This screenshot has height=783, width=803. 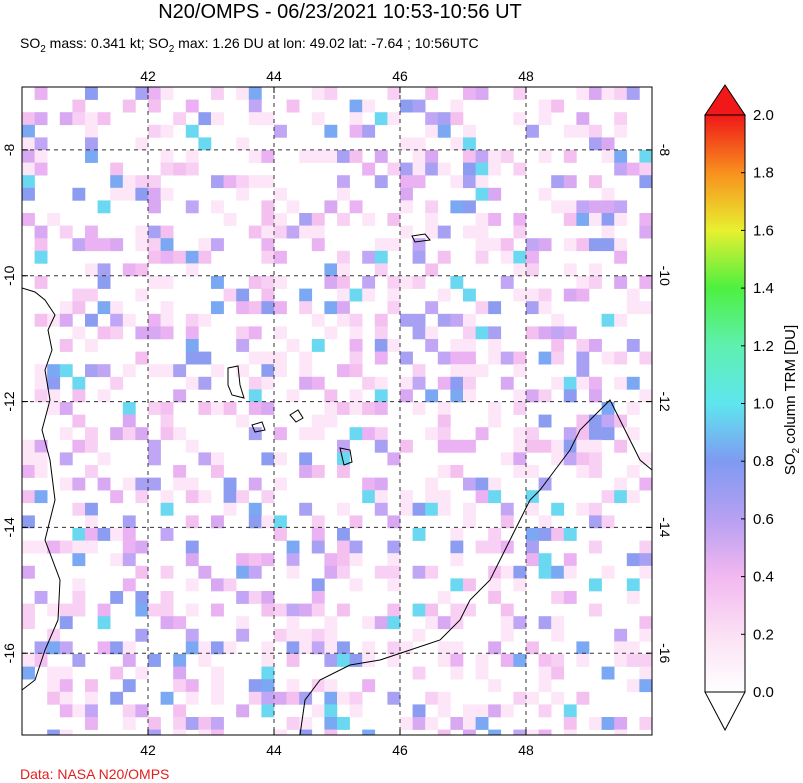 I want to click on colorbar-tick-label: 1.6, so click(x=763, y=230).